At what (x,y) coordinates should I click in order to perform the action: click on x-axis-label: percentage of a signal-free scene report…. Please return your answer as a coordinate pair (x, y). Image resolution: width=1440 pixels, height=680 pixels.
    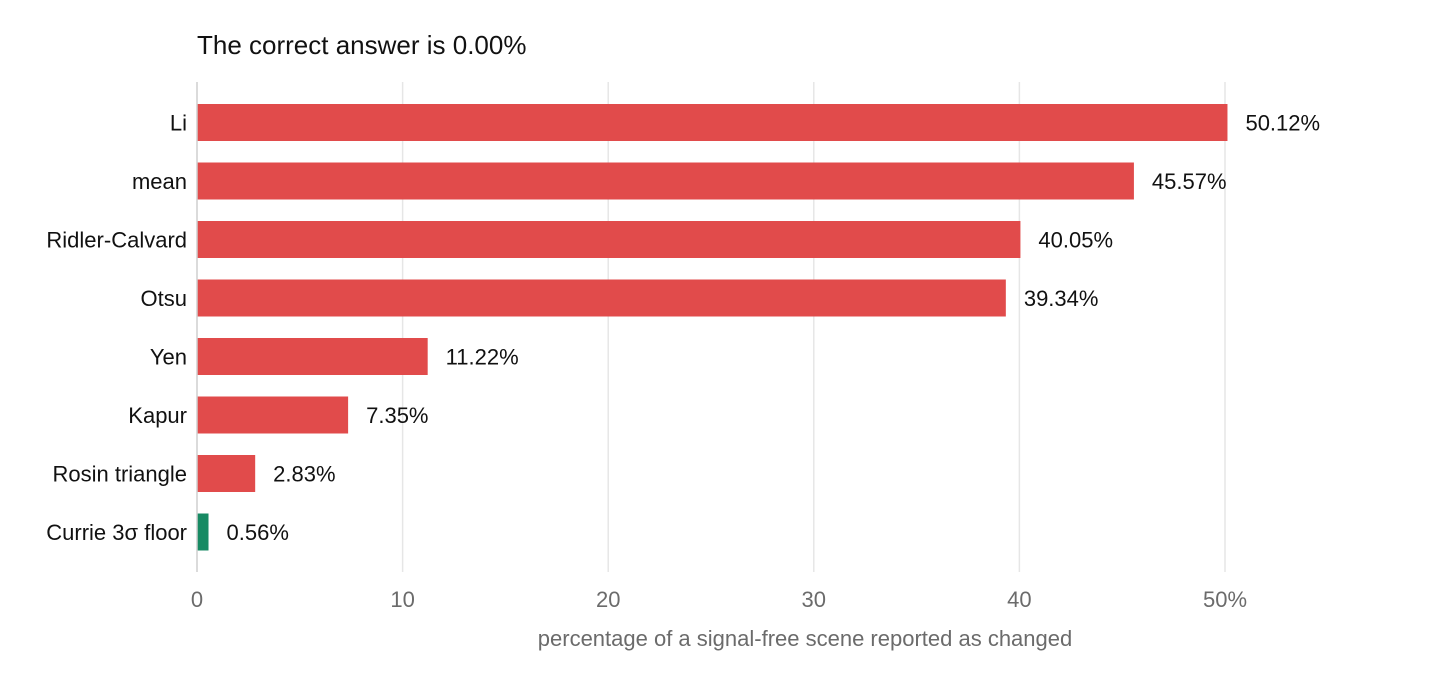
    Looking at the image, I should click on (805, 638).